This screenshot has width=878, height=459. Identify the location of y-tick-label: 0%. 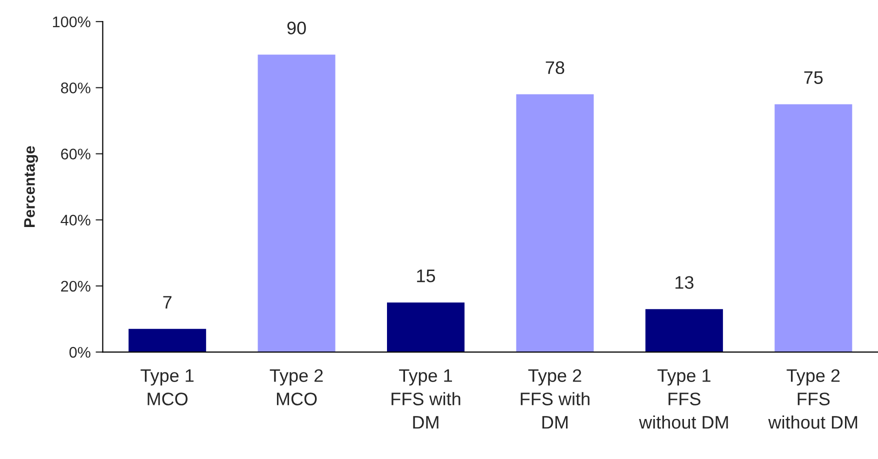
(79, 352).